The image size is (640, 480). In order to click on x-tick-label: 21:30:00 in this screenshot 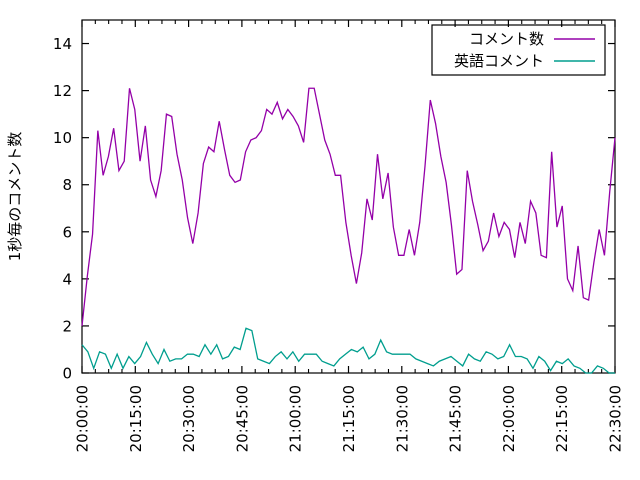, I will do `click(402, 418)`.